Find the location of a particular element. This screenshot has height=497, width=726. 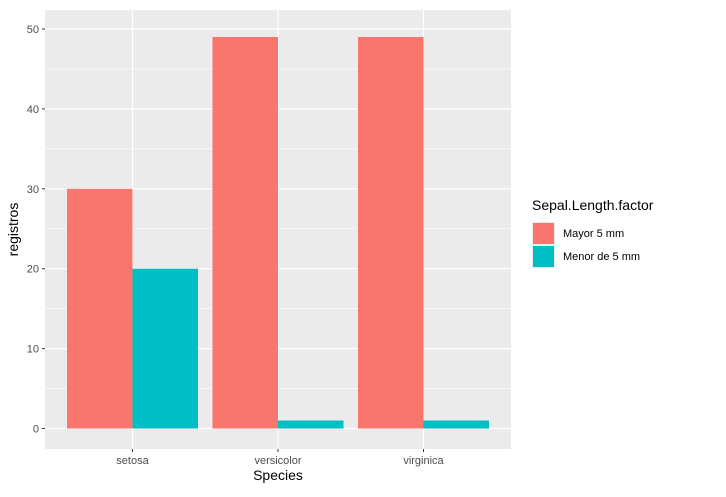

y-tick-label: 20 is located at coordinates (33, 270).